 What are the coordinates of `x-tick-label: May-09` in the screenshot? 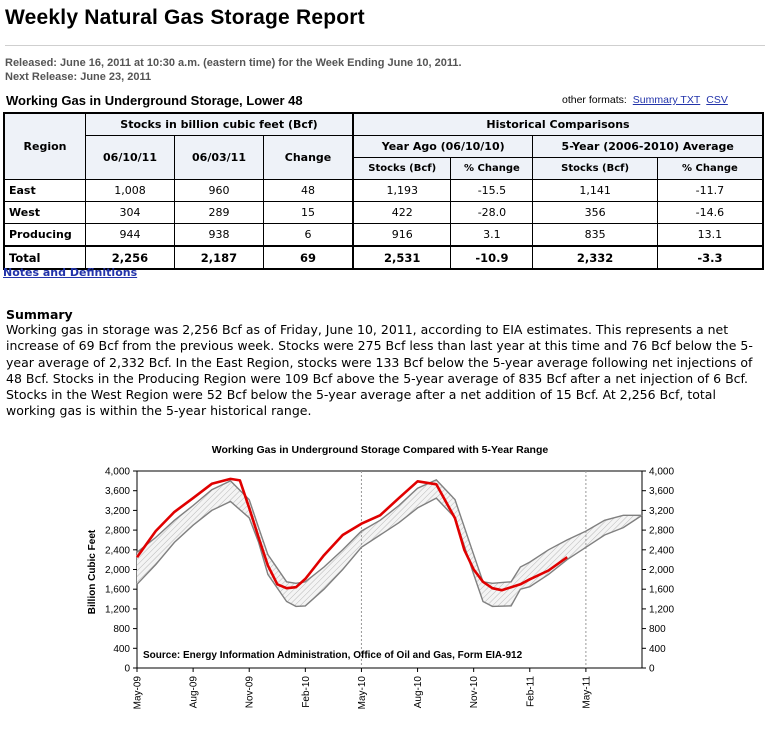 It's located at (138, 693).